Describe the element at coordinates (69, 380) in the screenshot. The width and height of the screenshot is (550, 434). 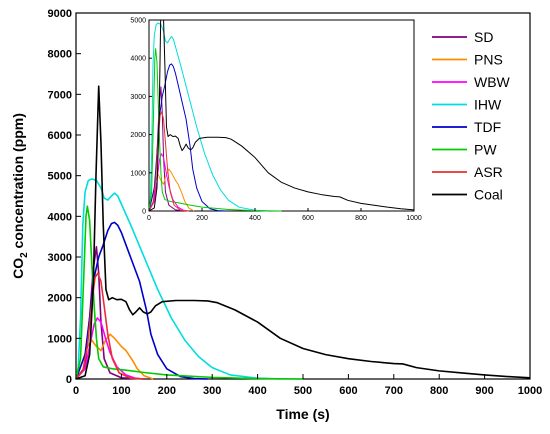
I see `y-tick-label: 0` at that location.